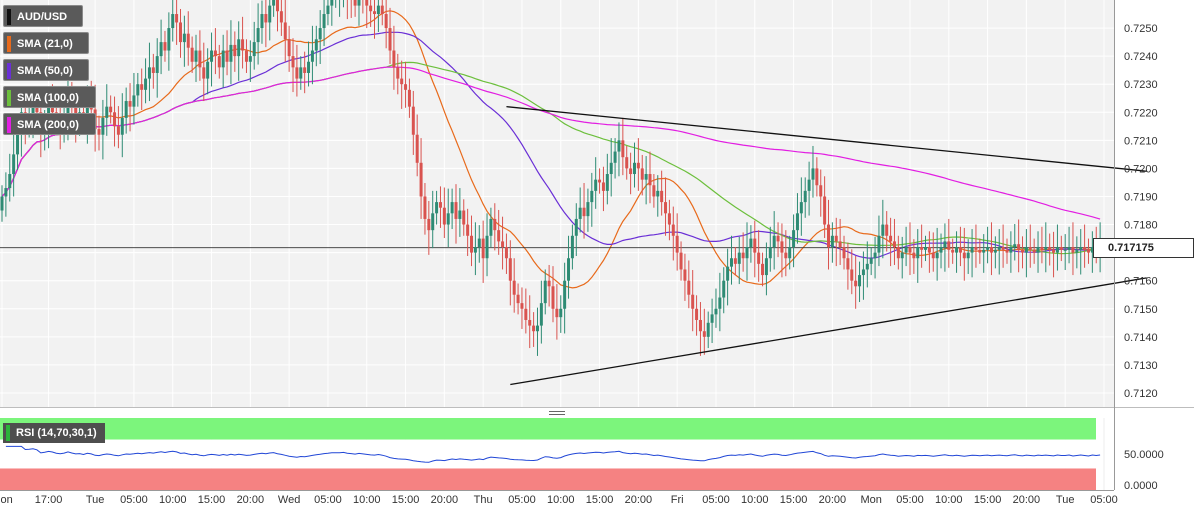 This screenshot has width=1194, height=518. What do you see at coordinates (46, 43) in the screenshot?
I see `legend-item-sma21: SMA (21,0)` at bounding box center [46, 43].